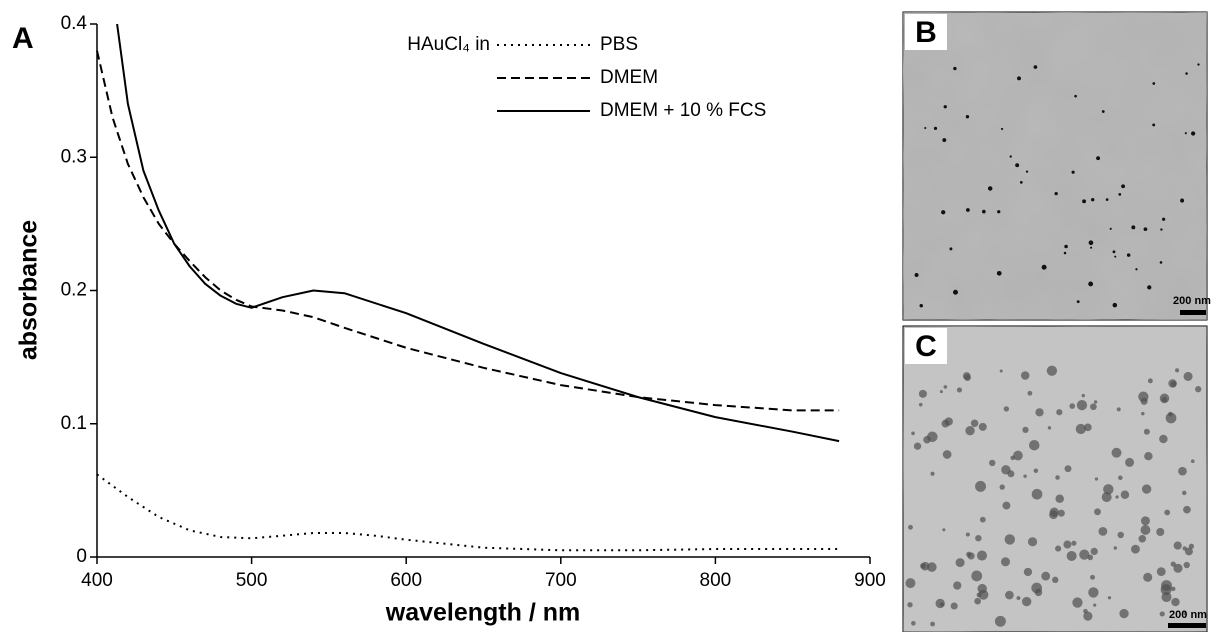  What do you see at coordinates (561, 580) in the screenshot?
I see `x-tick-label: 700` at bounding box center [561, 580].